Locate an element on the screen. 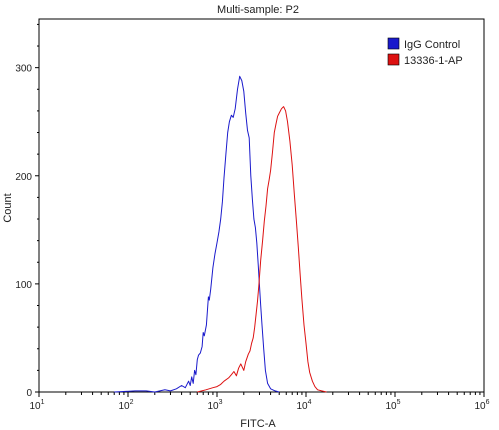  x-tick-label: 10⁶ is located at coordinates (481, 405).